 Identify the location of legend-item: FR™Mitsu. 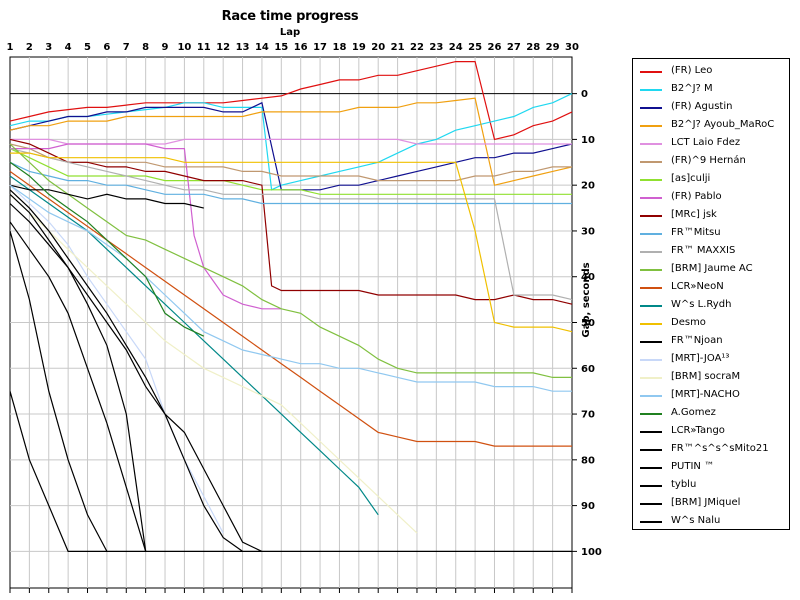
(711, 234).